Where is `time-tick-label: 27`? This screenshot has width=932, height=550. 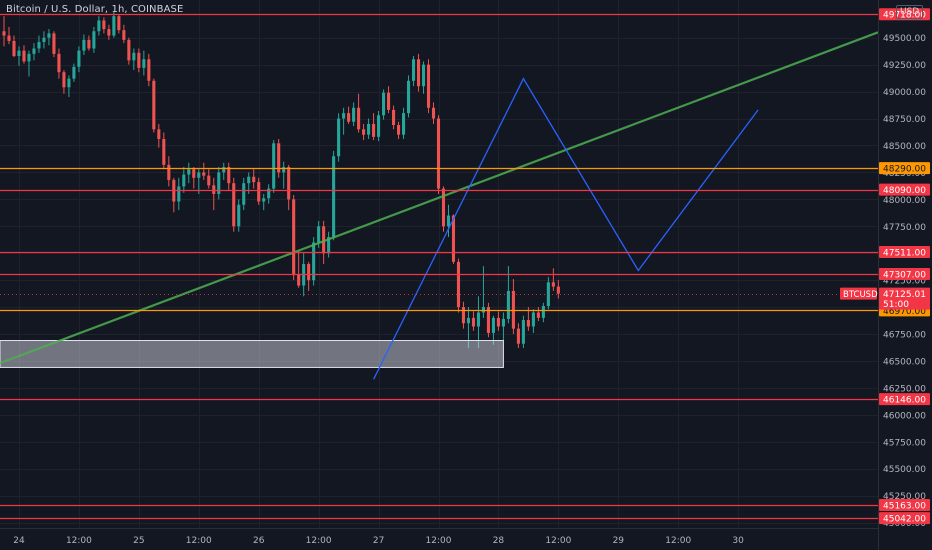
time-tick-label: 27 is located at coordinates (378, 541).